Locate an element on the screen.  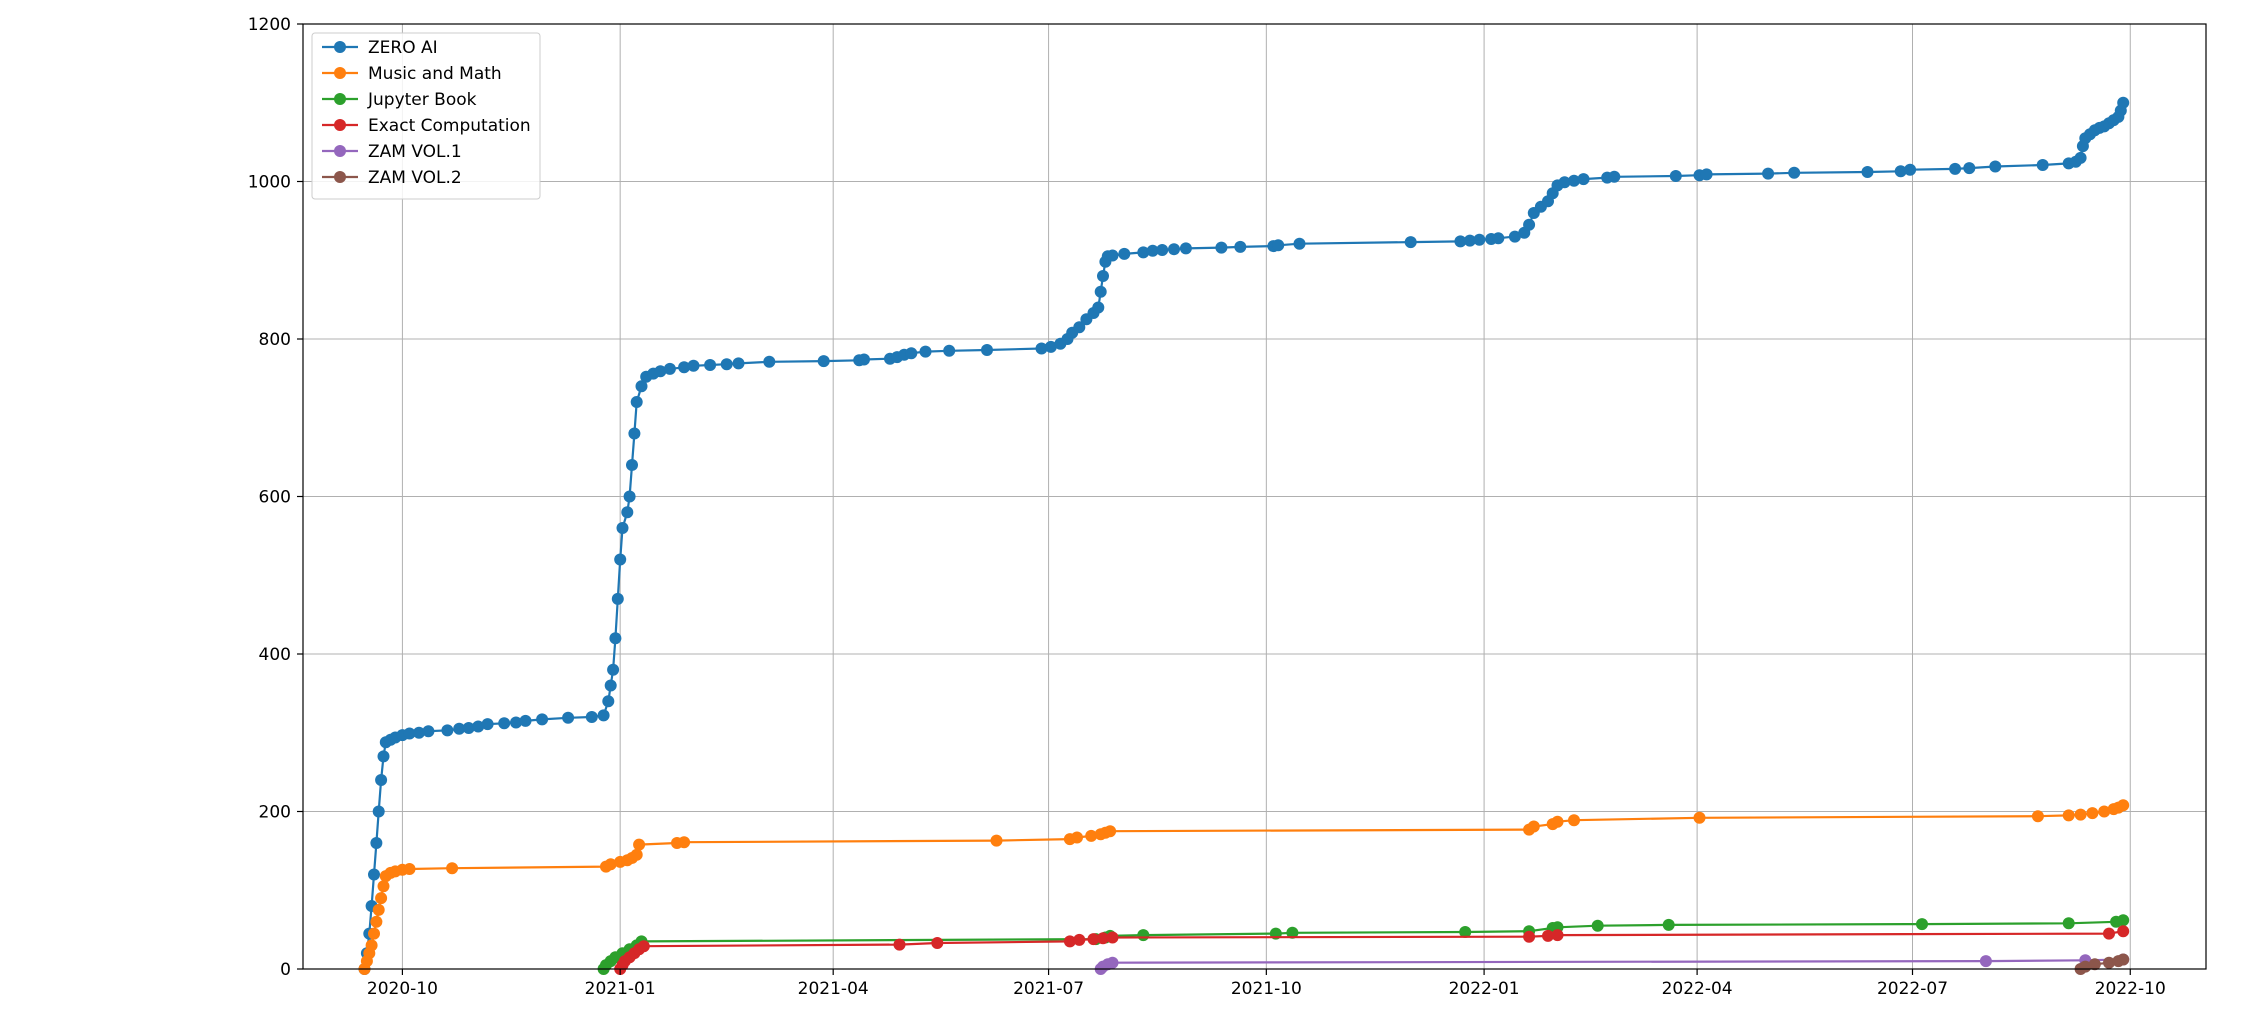
legend-item: ZAM VOL.2 is located at coordinates (392, 178).